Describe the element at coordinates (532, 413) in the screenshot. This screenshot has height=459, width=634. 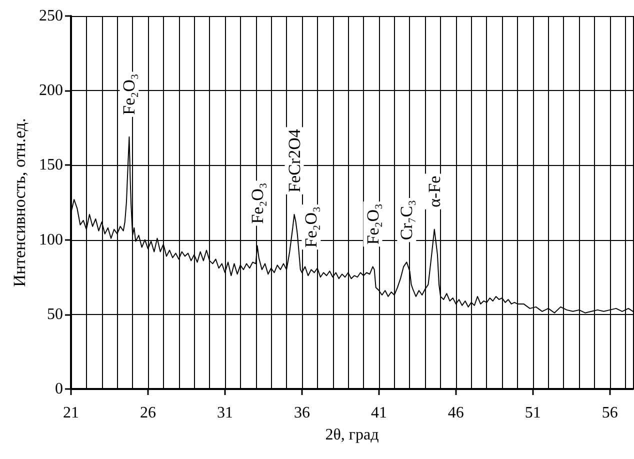
I see `x-tick-label: 51` at that location.